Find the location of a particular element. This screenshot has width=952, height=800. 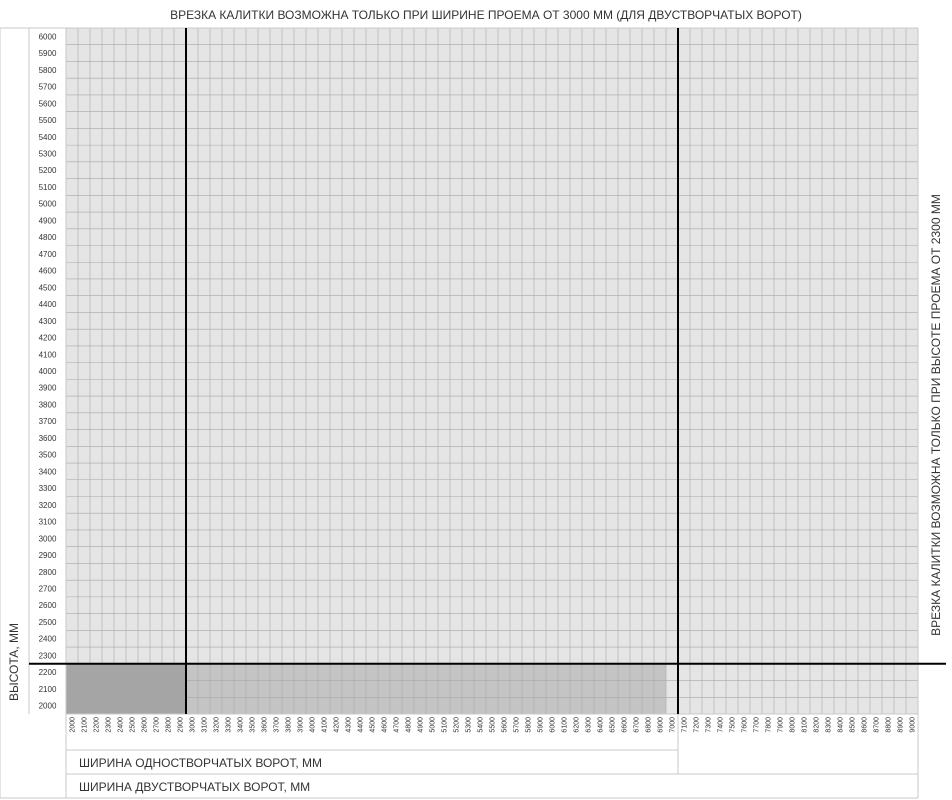

x-tick-label: 3500 is located at coordinates (253, 725).